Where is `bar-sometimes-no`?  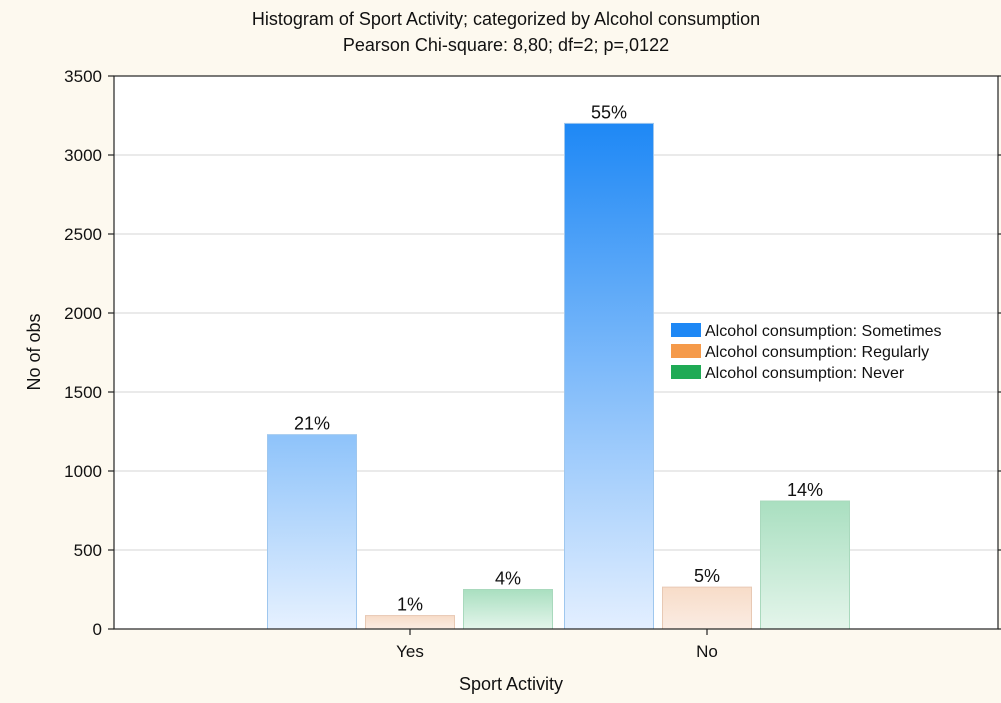 bar-sometimes-no is located at coordinates (609, 376).